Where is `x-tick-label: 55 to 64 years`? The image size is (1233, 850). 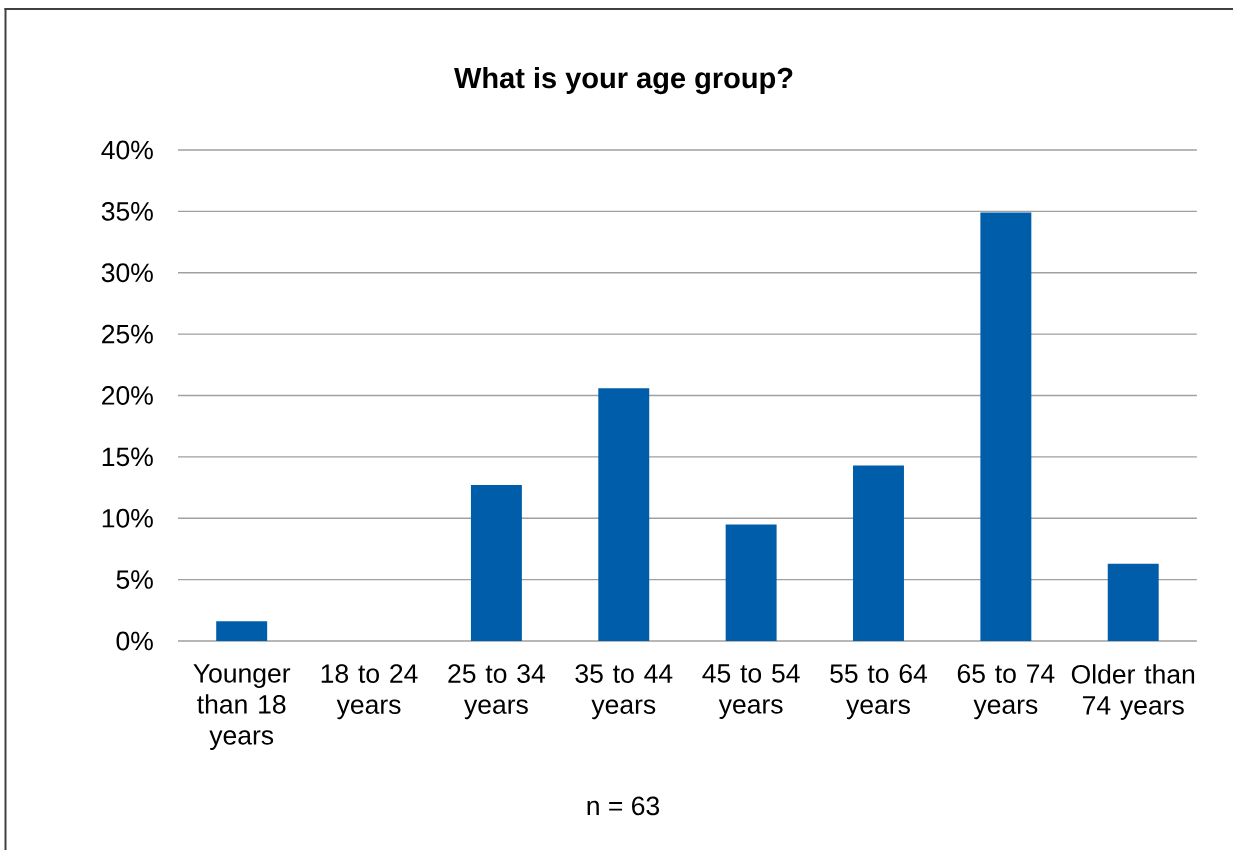
x-tick-label: 55 to 64 years is located at coordinates (879, 692).